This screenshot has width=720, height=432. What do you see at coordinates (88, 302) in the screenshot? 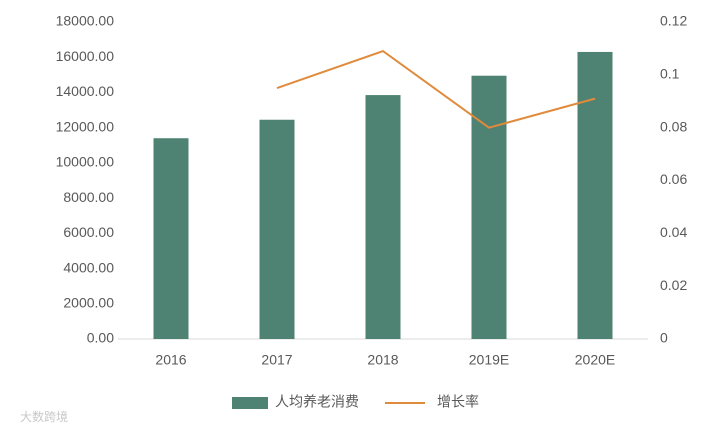
I see `y-tick-label: 2000.00` at bounding box center [88, 302].